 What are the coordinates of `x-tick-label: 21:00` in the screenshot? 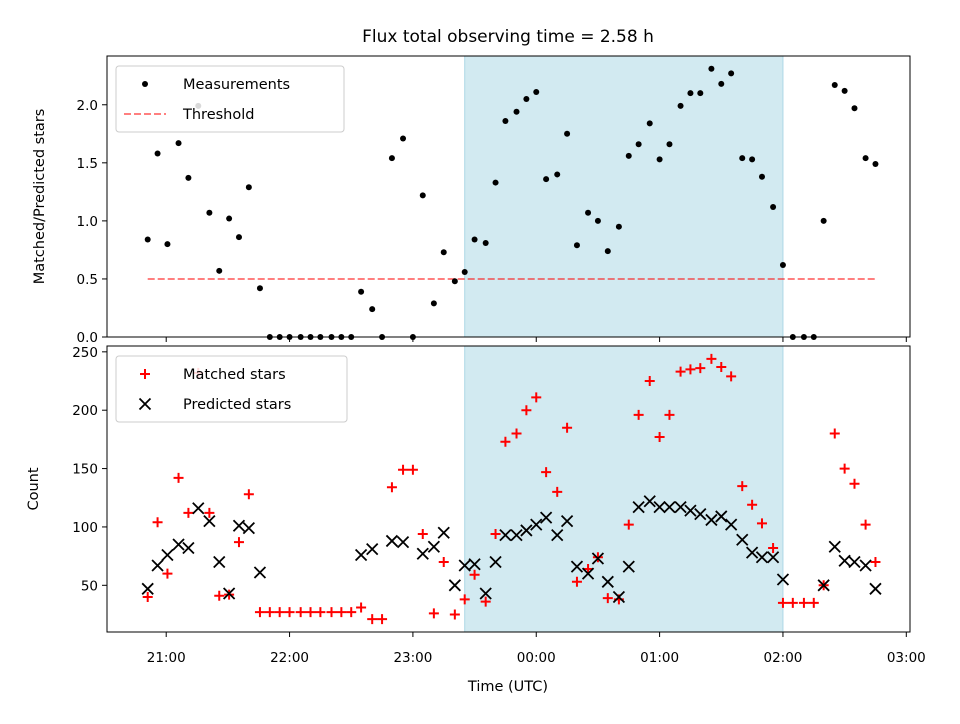 It's located at (166, 658).